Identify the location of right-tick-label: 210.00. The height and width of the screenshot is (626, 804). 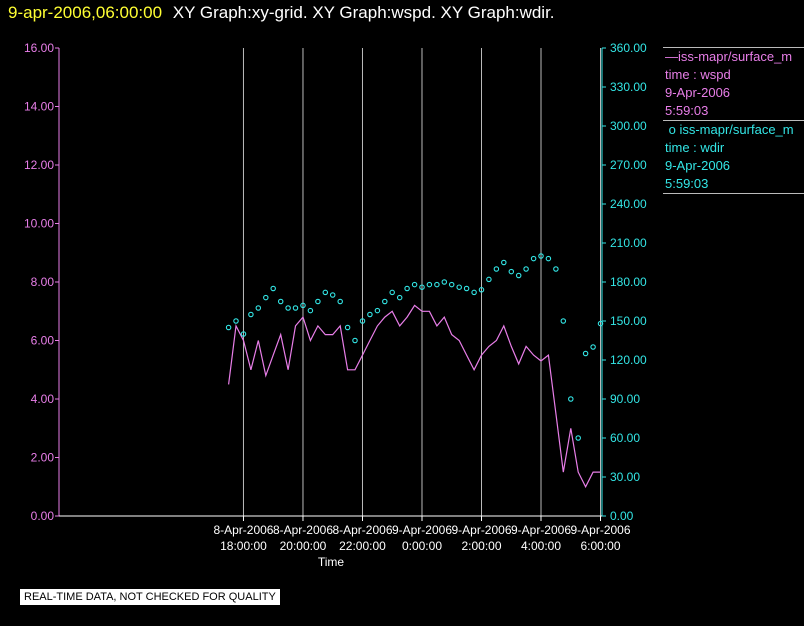
(628, 243).